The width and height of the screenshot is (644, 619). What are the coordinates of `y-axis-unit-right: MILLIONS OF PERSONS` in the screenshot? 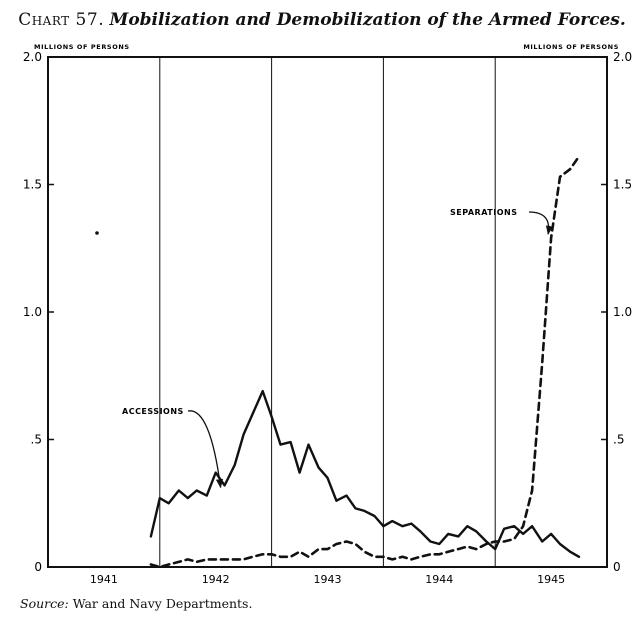 It's located at (571, 47).